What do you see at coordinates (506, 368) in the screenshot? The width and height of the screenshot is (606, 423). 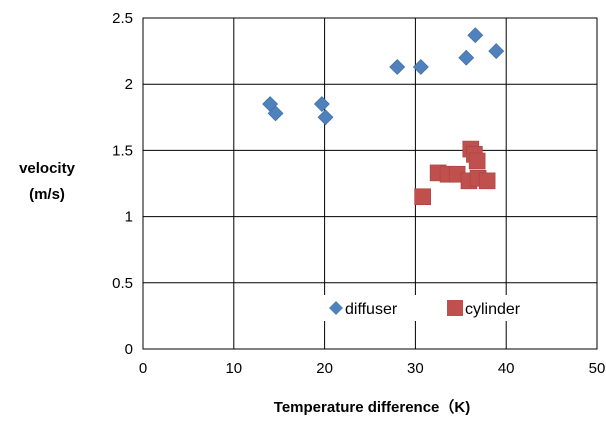 I see `x-tick-label: 40` at bounding box center [506, 368].